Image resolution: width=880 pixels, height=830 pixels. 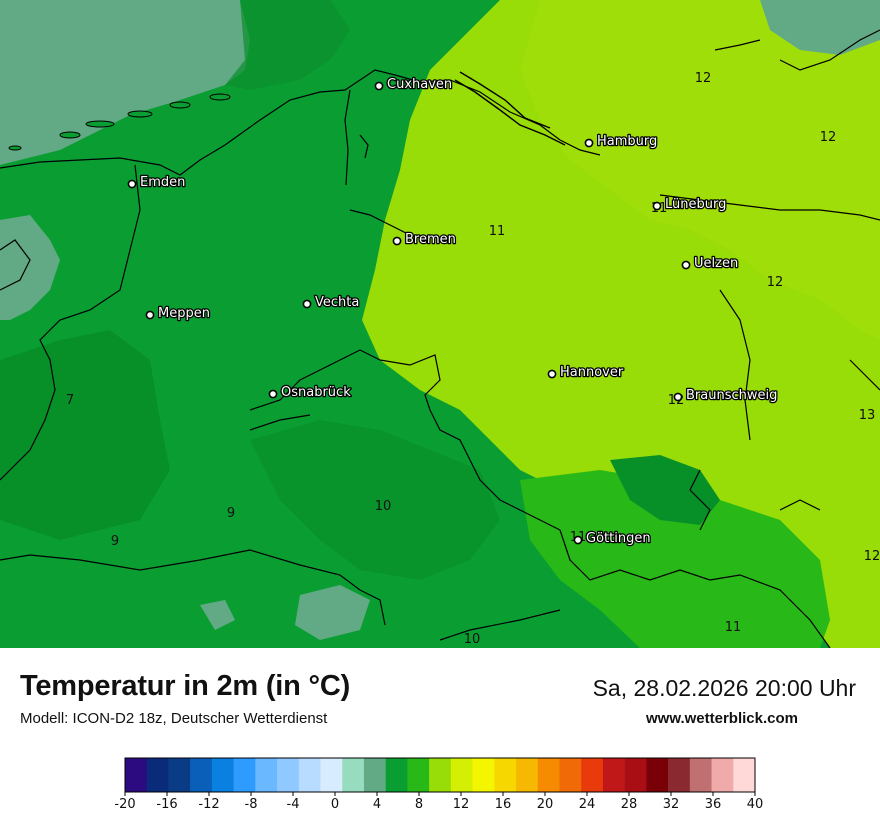 I want to click on color-legend: -20 -16 -12 -8 -4 0 4 8 12 16 20 24 28 32 36 40, so click(x=439, y=782).